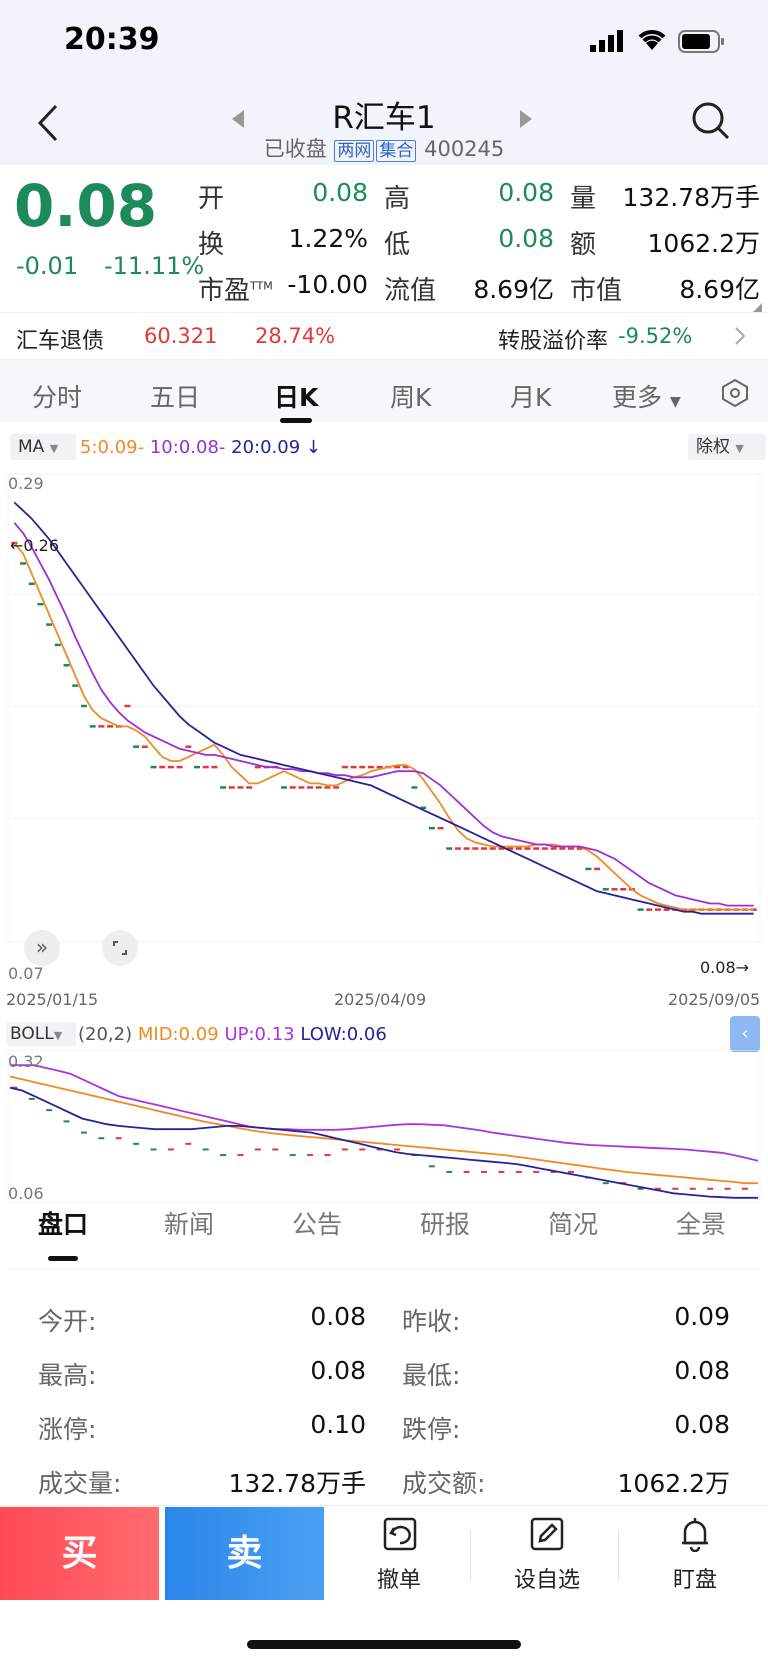 The image size is (768, 1663). Describe the element at coordinates (41, 1034) in the screenshot. I see `boll-selector: BOLL▼` at that location.